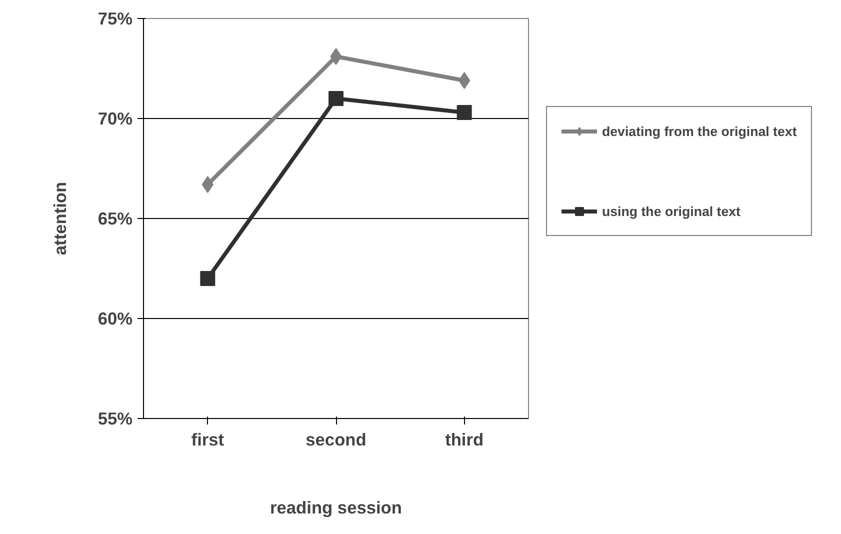 The width and height of the screenshot is (841, 534). Describe the element at coordinates (464, 440) in the screenshot. I see `x-tick-label: third` at that location.